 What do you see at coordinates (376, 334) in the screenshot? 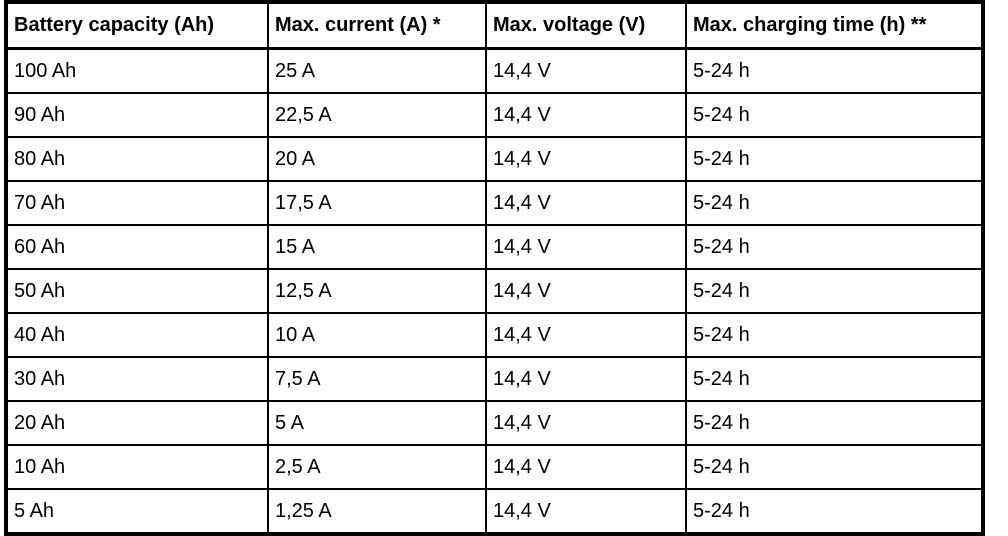
I see `cell-max-current: 10 A` at bounding box center [376, 334].